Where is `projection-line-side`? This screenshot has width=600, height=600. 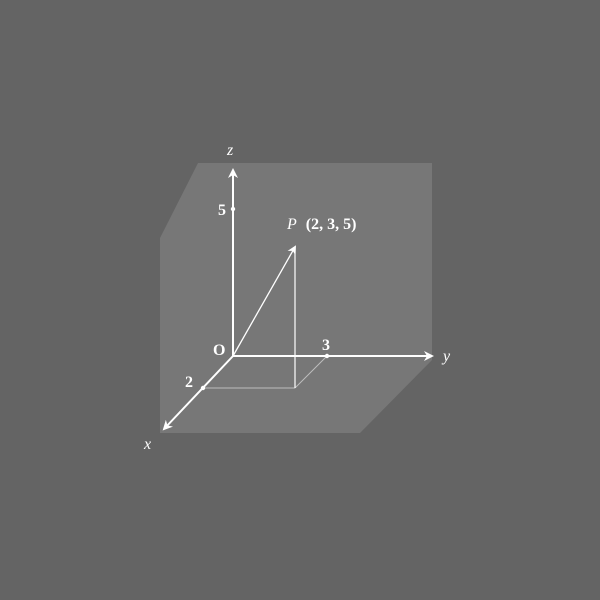
projection-line-side is located at coordinates (311, 372).